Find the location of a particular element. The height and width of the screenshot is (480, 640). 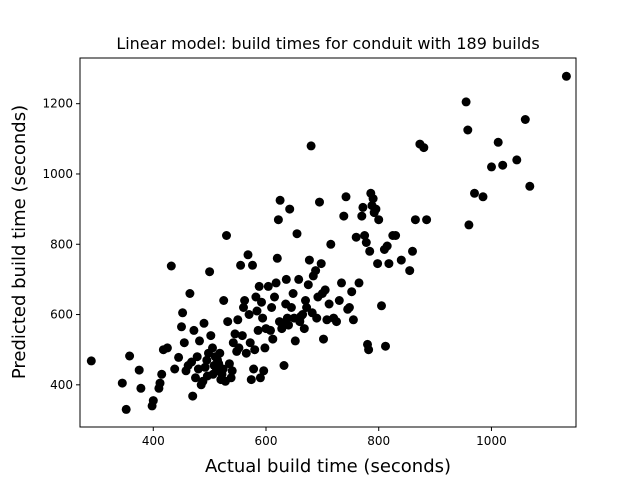

y-tick-label: 400 is located at coordinates (61, 385).